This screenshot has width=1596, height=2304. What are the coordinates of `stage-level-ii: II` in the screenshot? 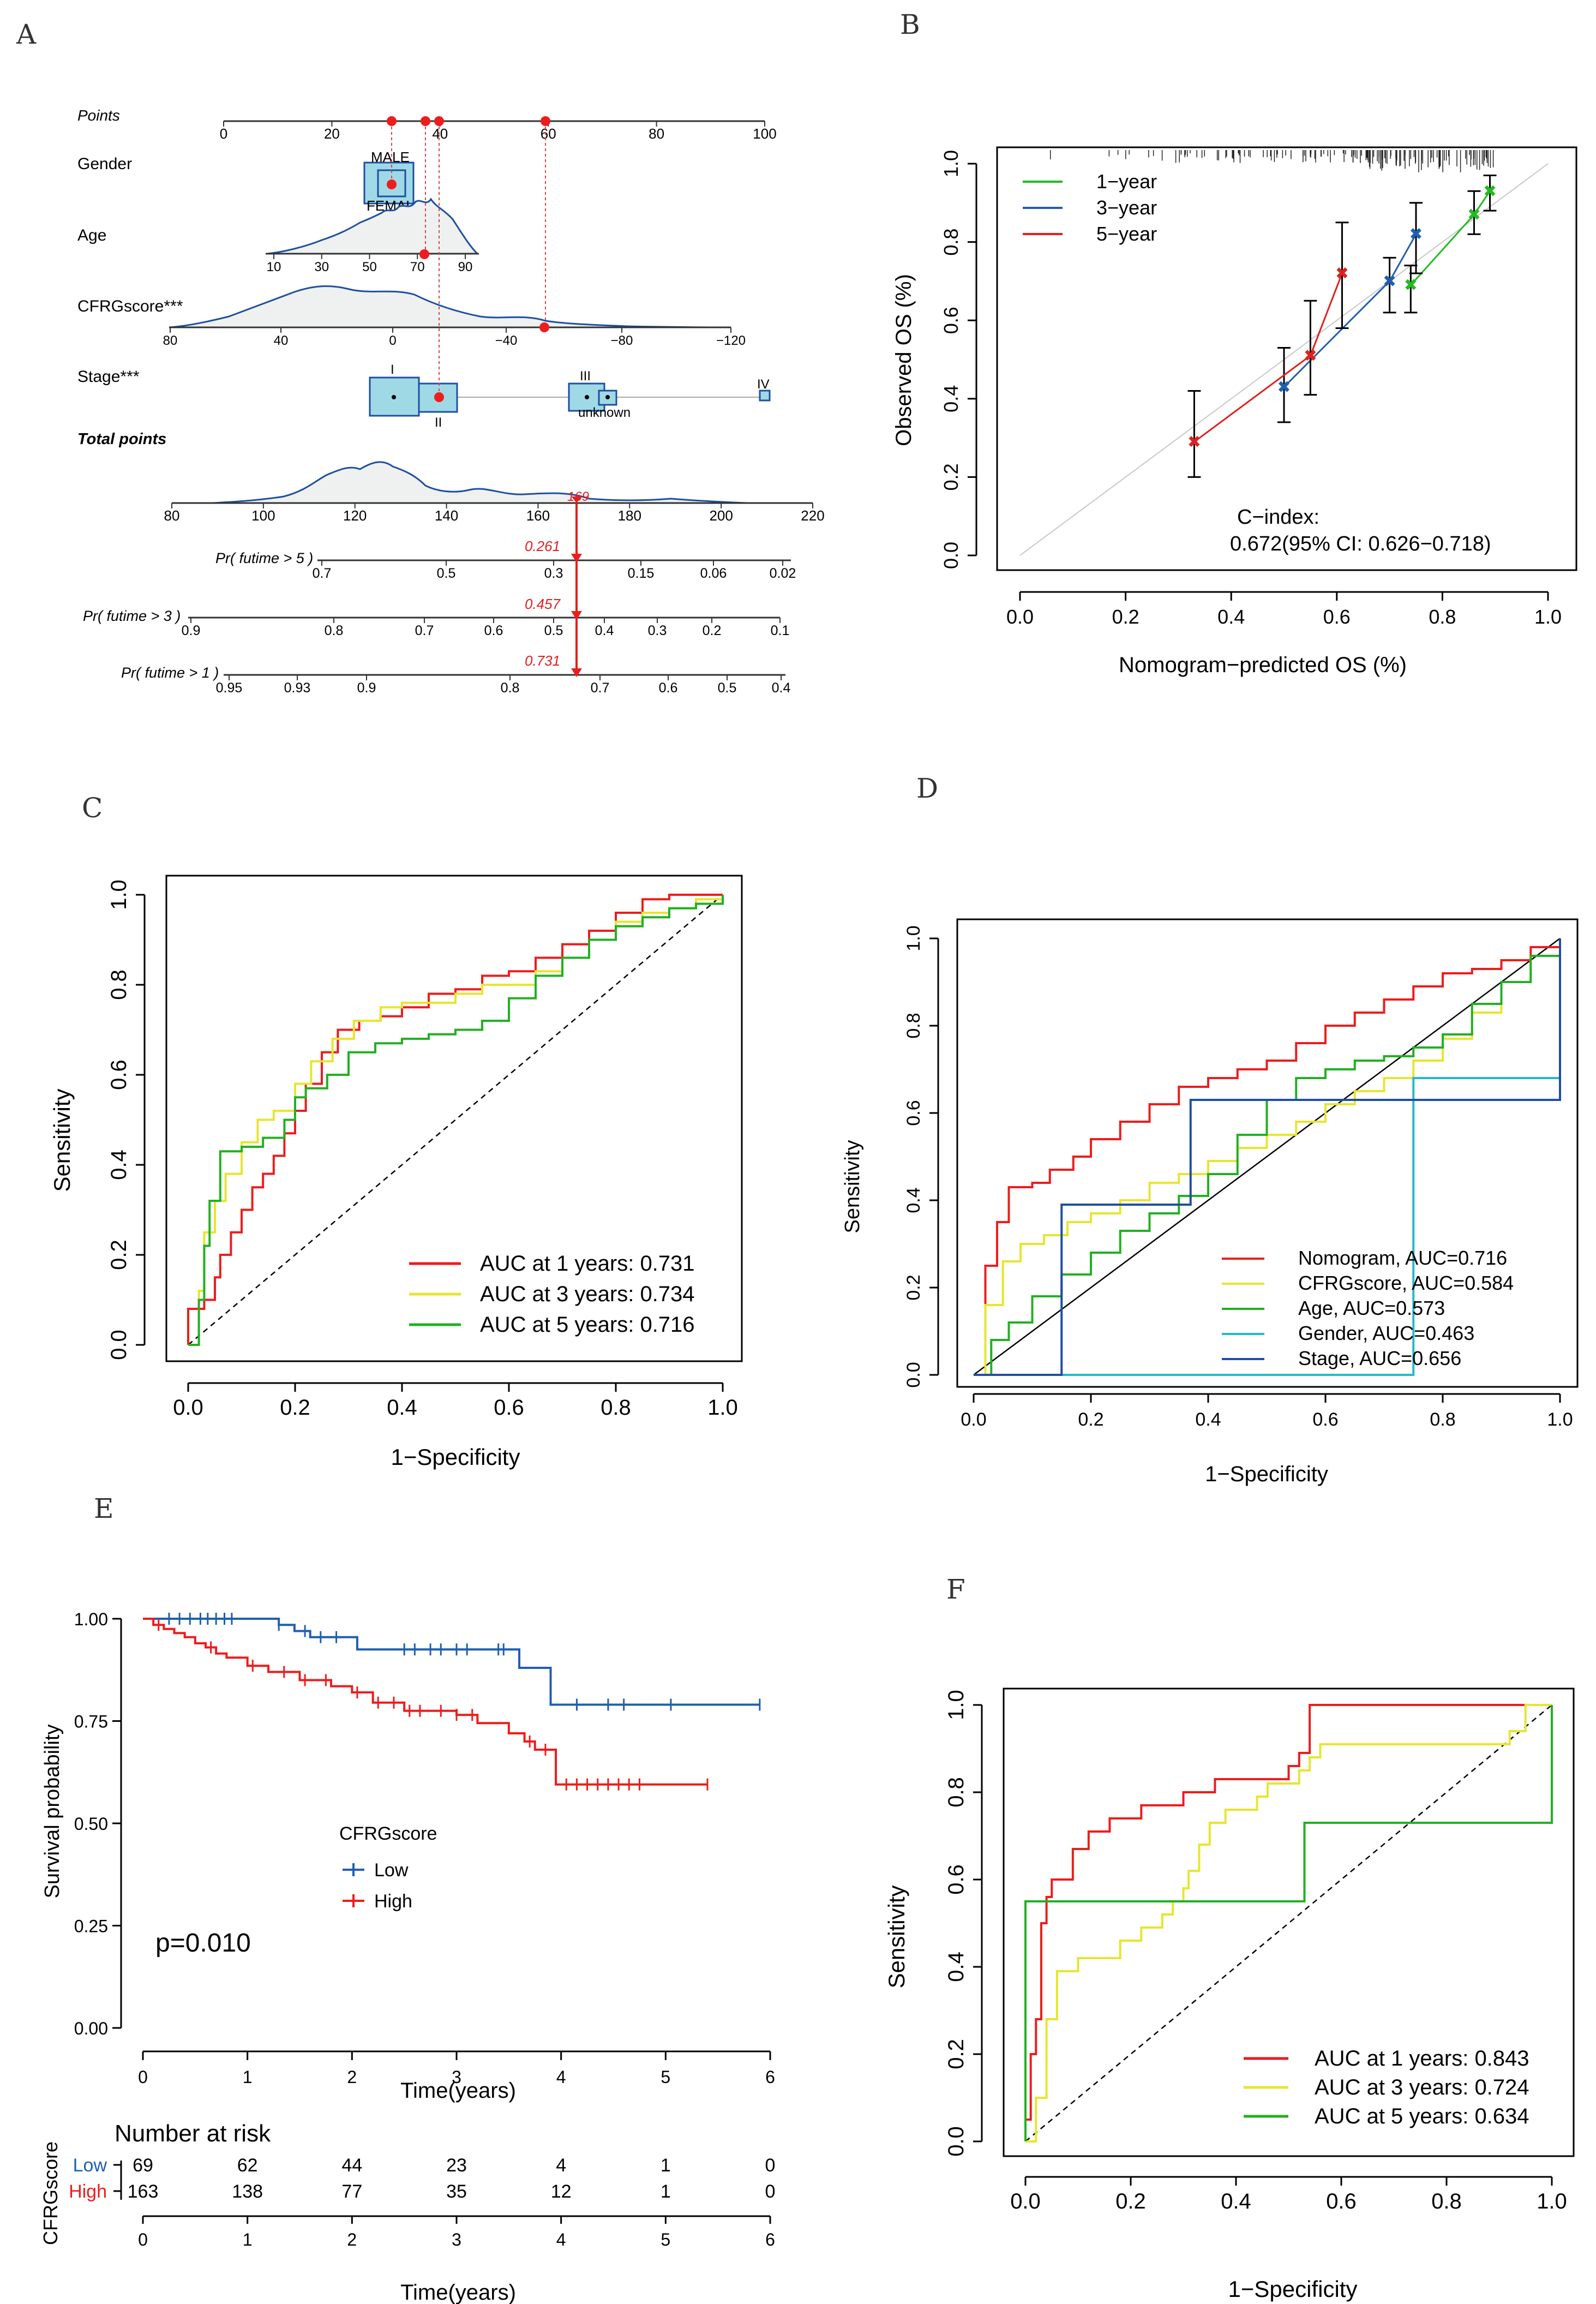 It's located at (438, 422).